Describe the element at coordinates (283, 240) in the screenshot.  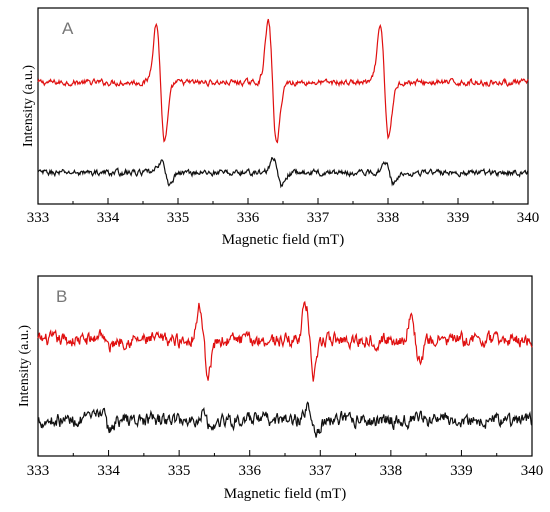
I see `panel-a-xlabel: Magnetic field (mT)` at that location.